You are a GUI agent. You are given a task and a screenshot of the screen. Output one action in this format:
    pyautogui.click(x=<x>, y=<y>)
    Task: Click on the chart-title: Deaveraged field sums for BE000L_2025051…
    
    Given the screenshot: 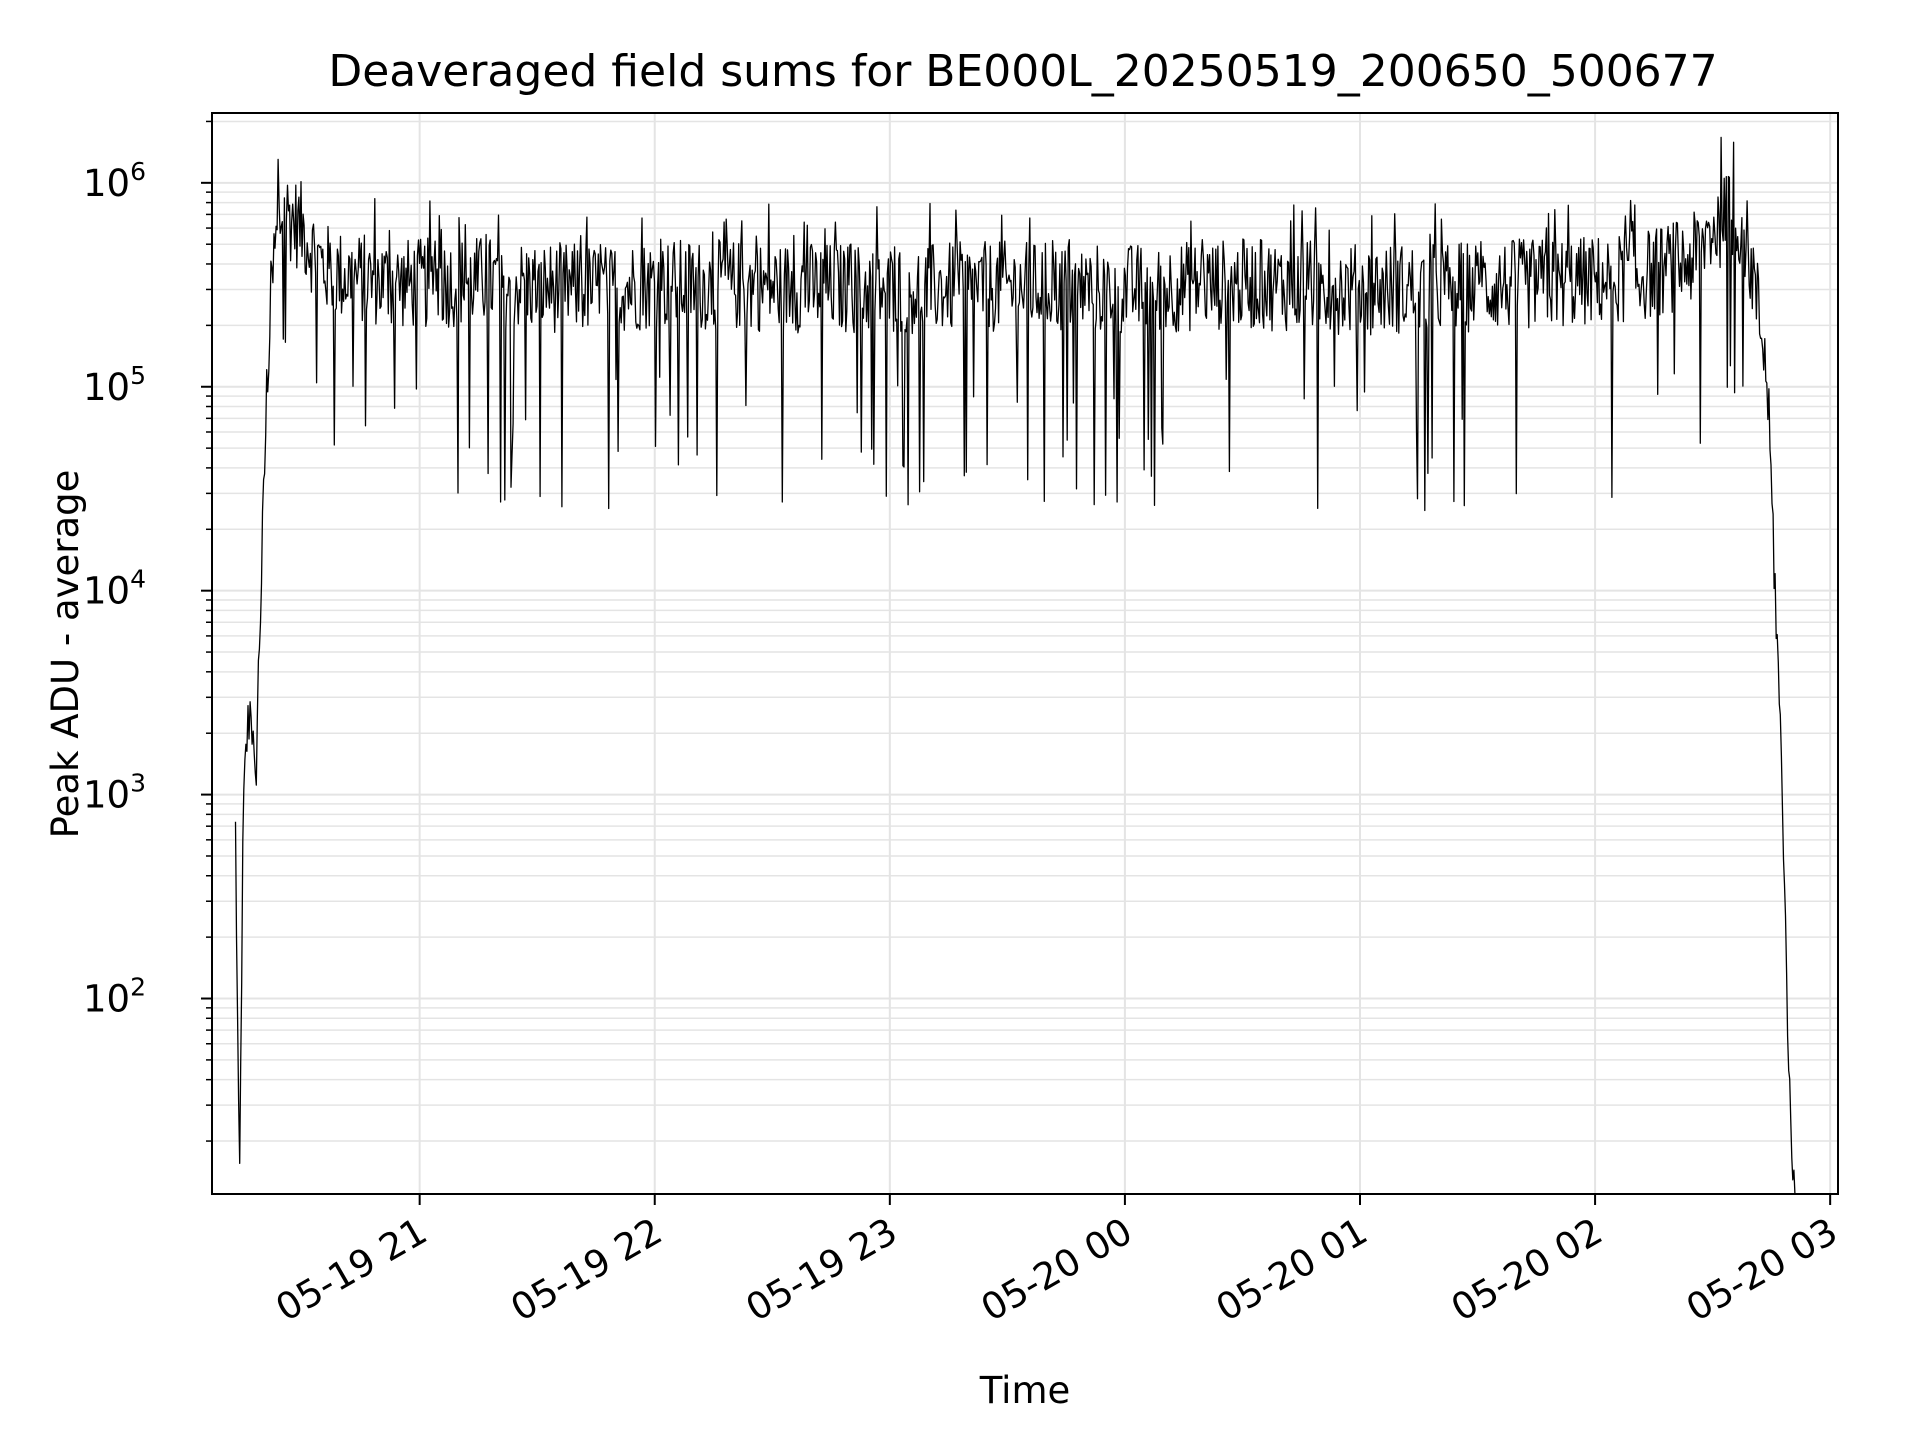 What is the action you would take?
    pyautogui.click(x=1022, y=71)
    